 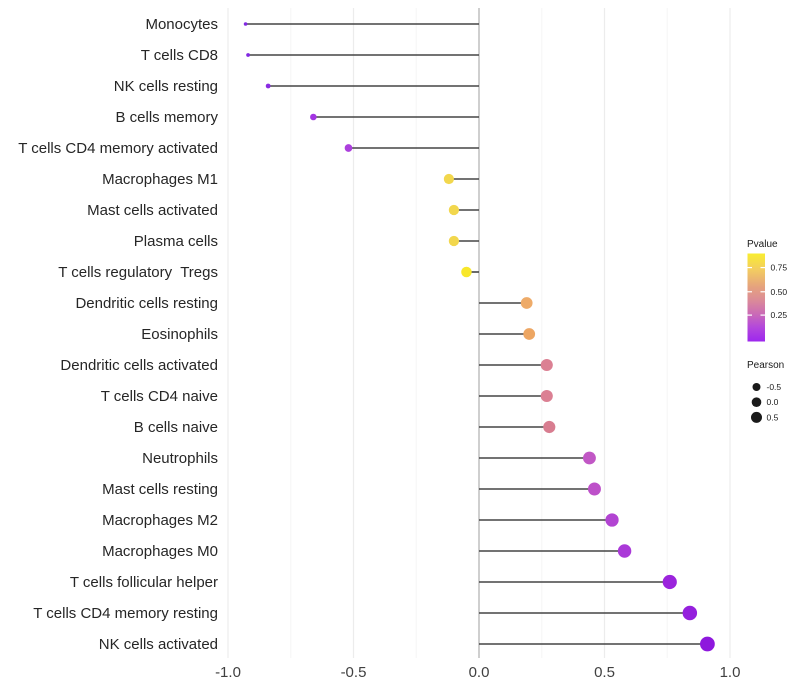 What do you see at coordinates (158, 644) in the screenshot?
I see `y-axis-label: NK cells activated` at bounding box center [158, 644].